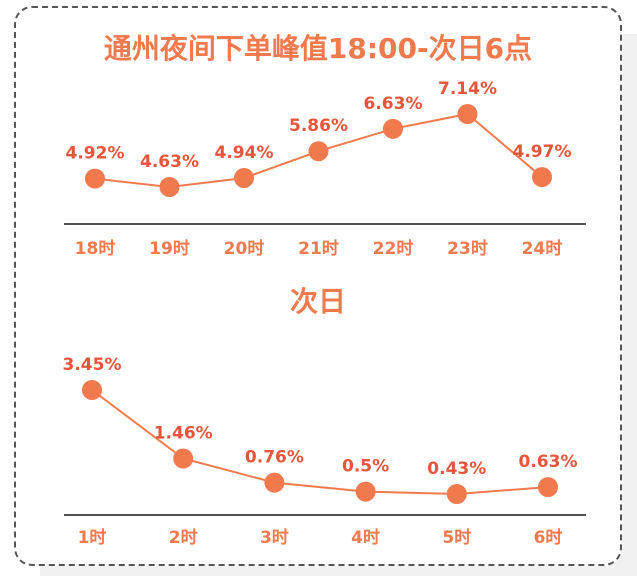  Describe the element at coordinates (318, 126) in the screenshot. I see `data-label-evening-4: 5.86%` at that location.